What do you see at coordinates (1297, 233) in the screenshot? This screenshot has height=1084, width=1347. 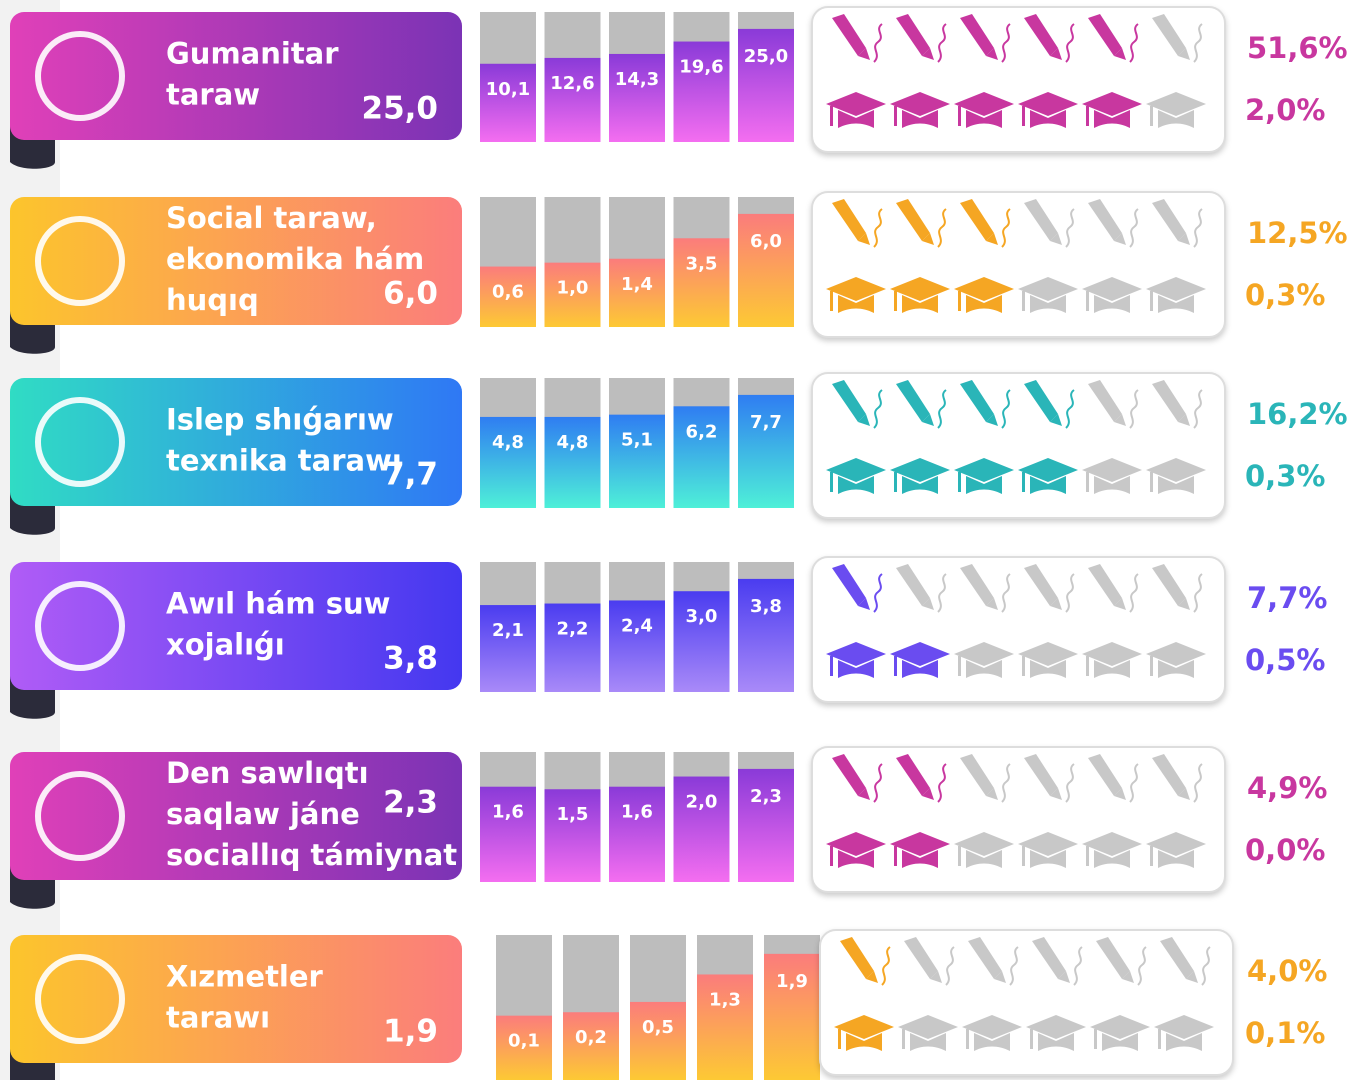 I see `pen-percent: 12,5%` at bounding box center [1297, 233].